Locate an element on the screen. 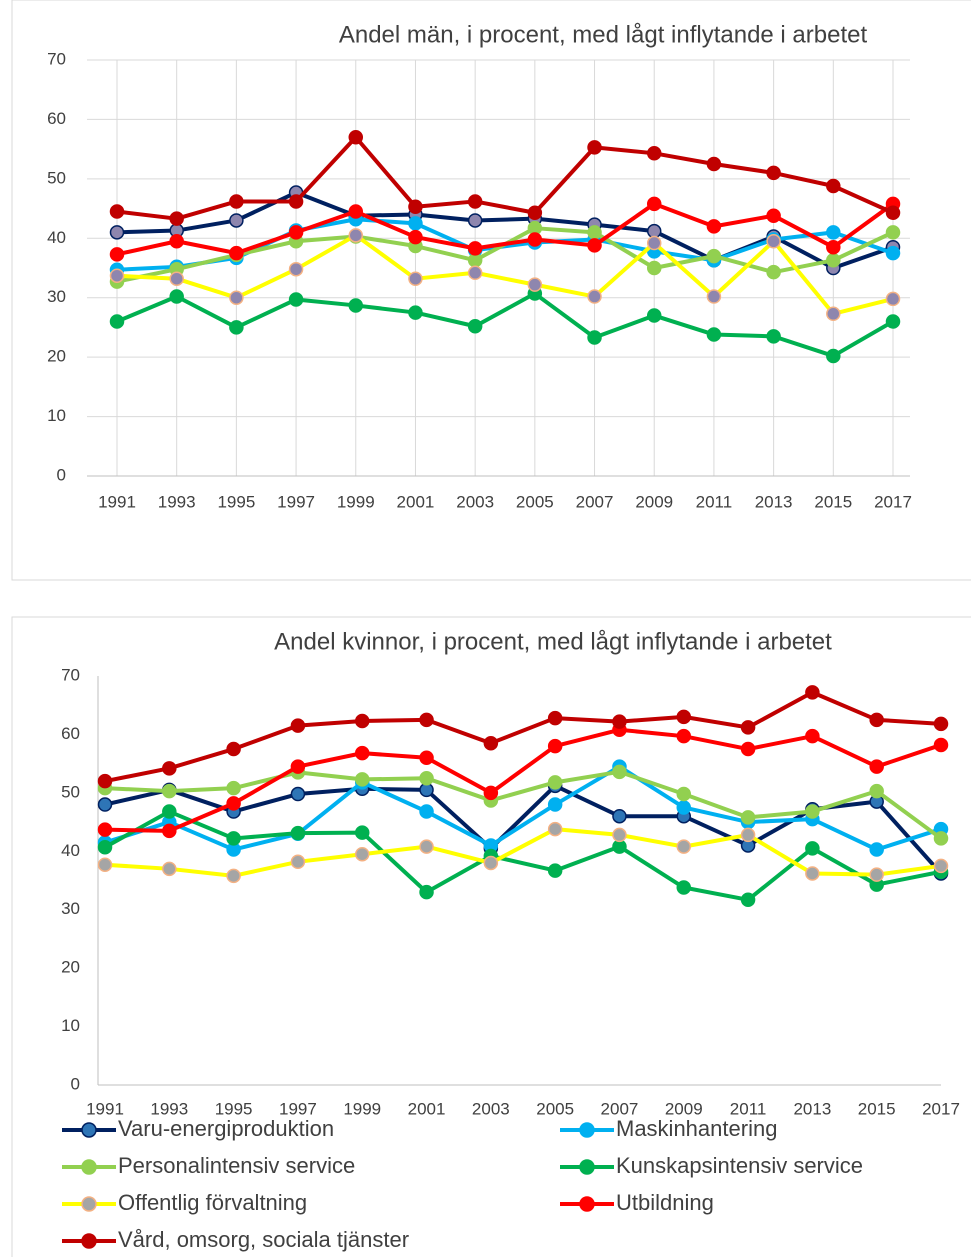  x-tick-label: 1997 is located at coordinates (298, 1108).